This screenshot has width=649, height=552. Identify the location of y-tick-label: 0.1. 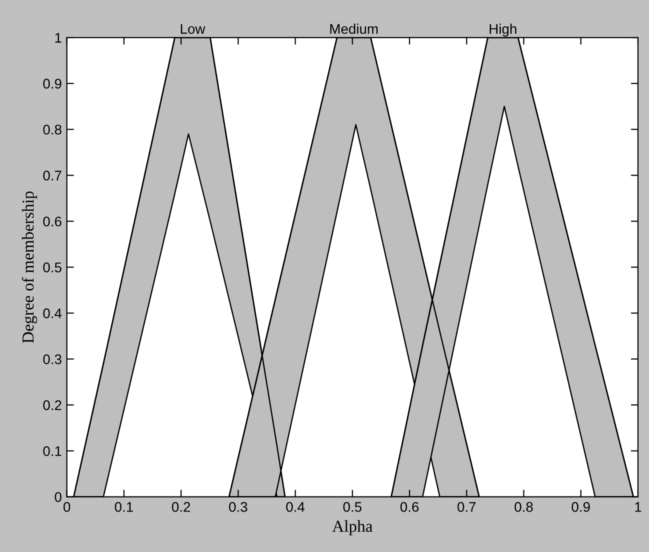
(52, 451).